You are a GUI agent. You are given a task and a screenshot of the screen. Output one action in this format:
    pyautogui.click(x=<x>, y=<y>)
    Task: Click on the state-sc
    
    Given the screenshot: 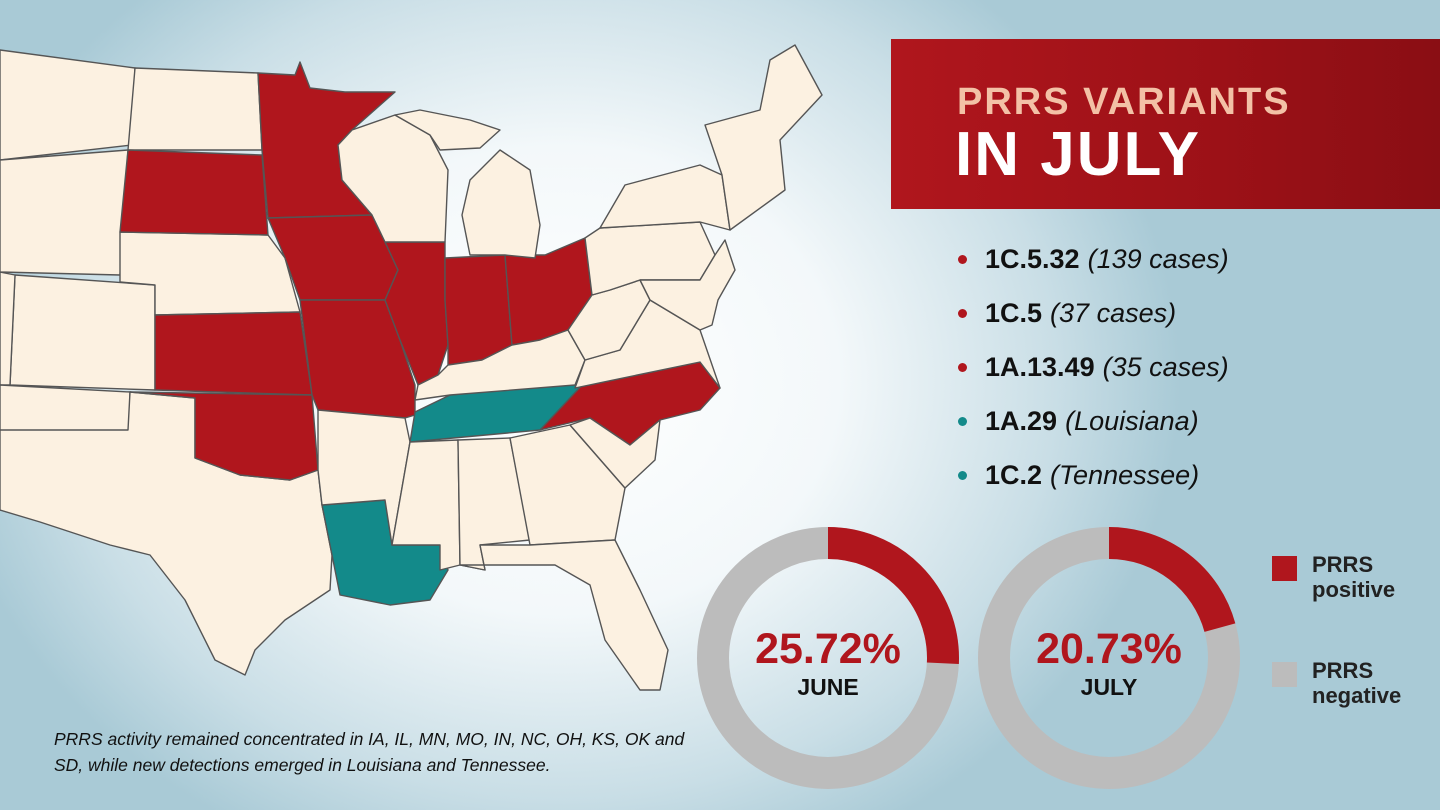 What is the action you would take?
    pyautogui.click(x=615, y=453)
    